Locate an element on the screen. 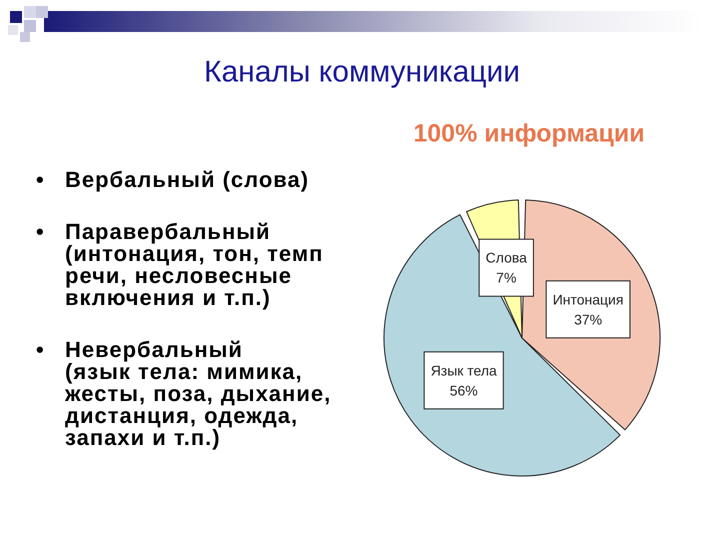  data-label: 37% is located at coordinates (588, 319).